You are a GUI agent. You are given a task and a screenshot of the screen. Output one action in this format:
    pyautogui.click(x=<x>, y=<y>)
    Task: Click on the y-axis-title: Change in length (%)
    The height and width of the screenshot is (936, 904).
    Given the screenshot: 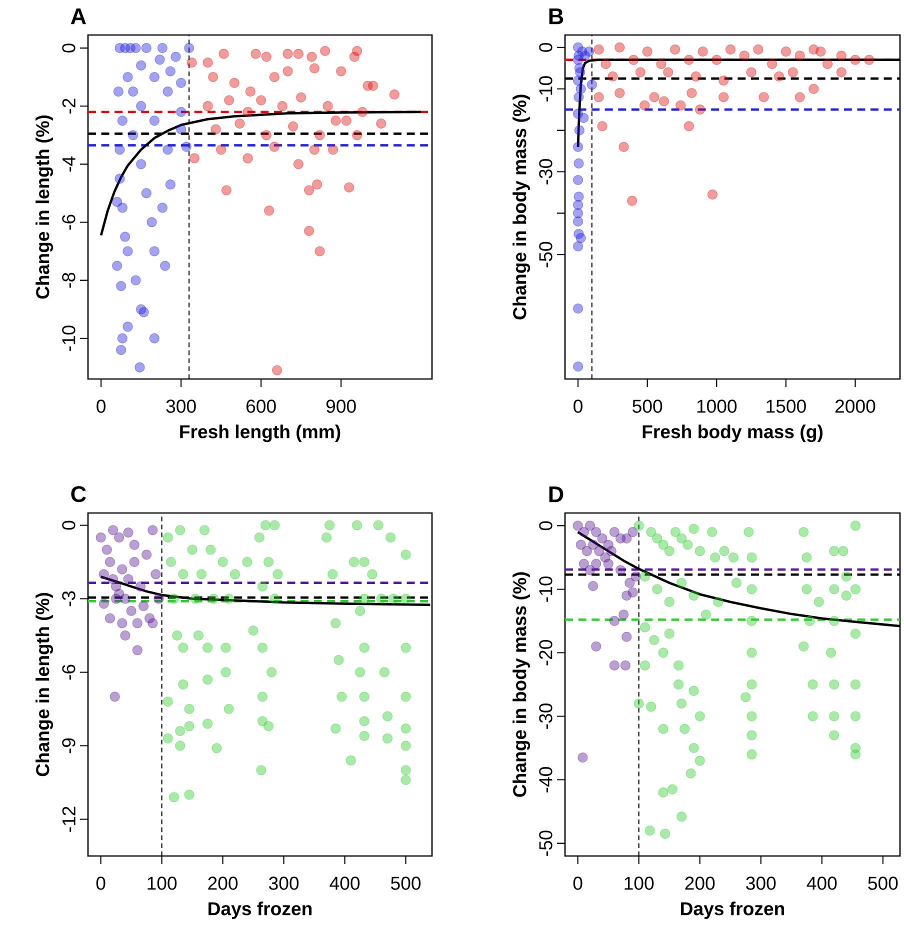 What is the action you would take?
    pyautogui.click(x=45, y=207)
    